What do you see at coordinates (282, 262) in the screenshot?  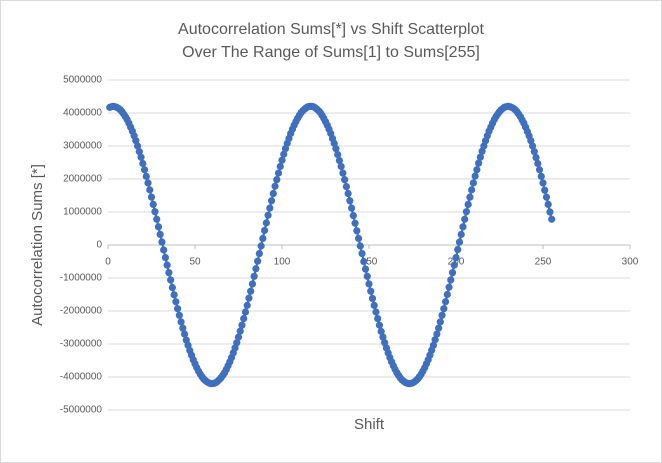 I see `x-tick-label: 100` at bounding box center [282, 262].